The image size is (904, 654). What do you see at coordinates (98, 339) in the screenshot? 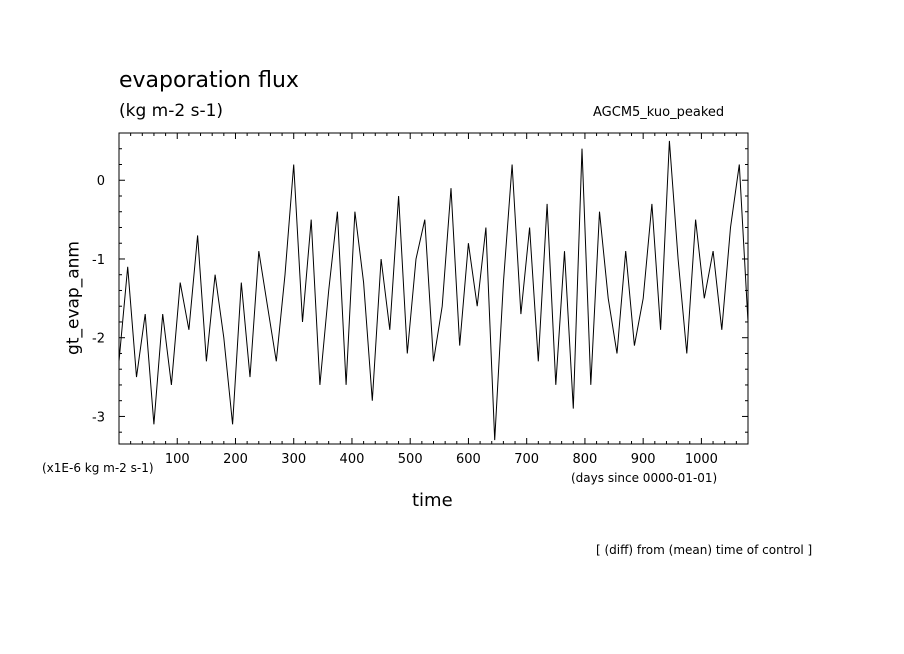
I see `y-tick-label: -2` at bounding box center [98, 339].